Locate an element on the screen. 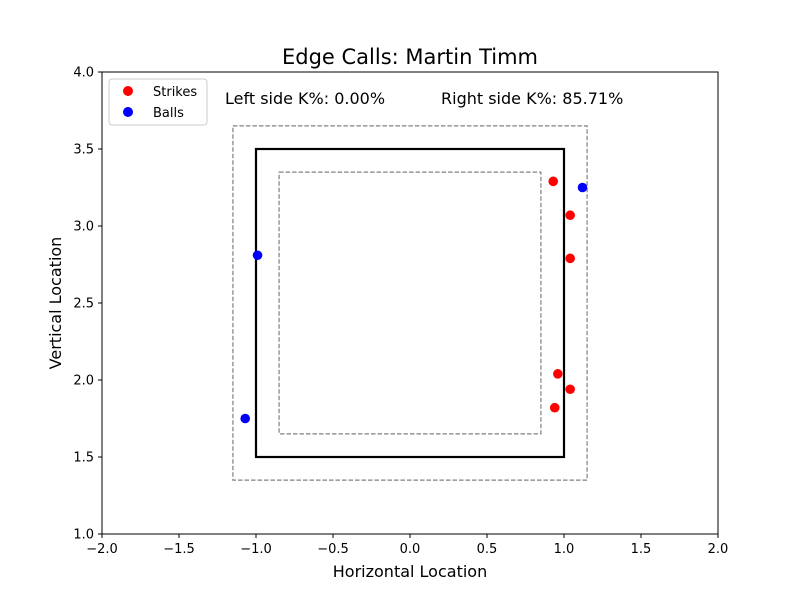 This screenshot has width=800, height=600. y-tick-label-2: 2.0 is located at coordinates (83, 381).